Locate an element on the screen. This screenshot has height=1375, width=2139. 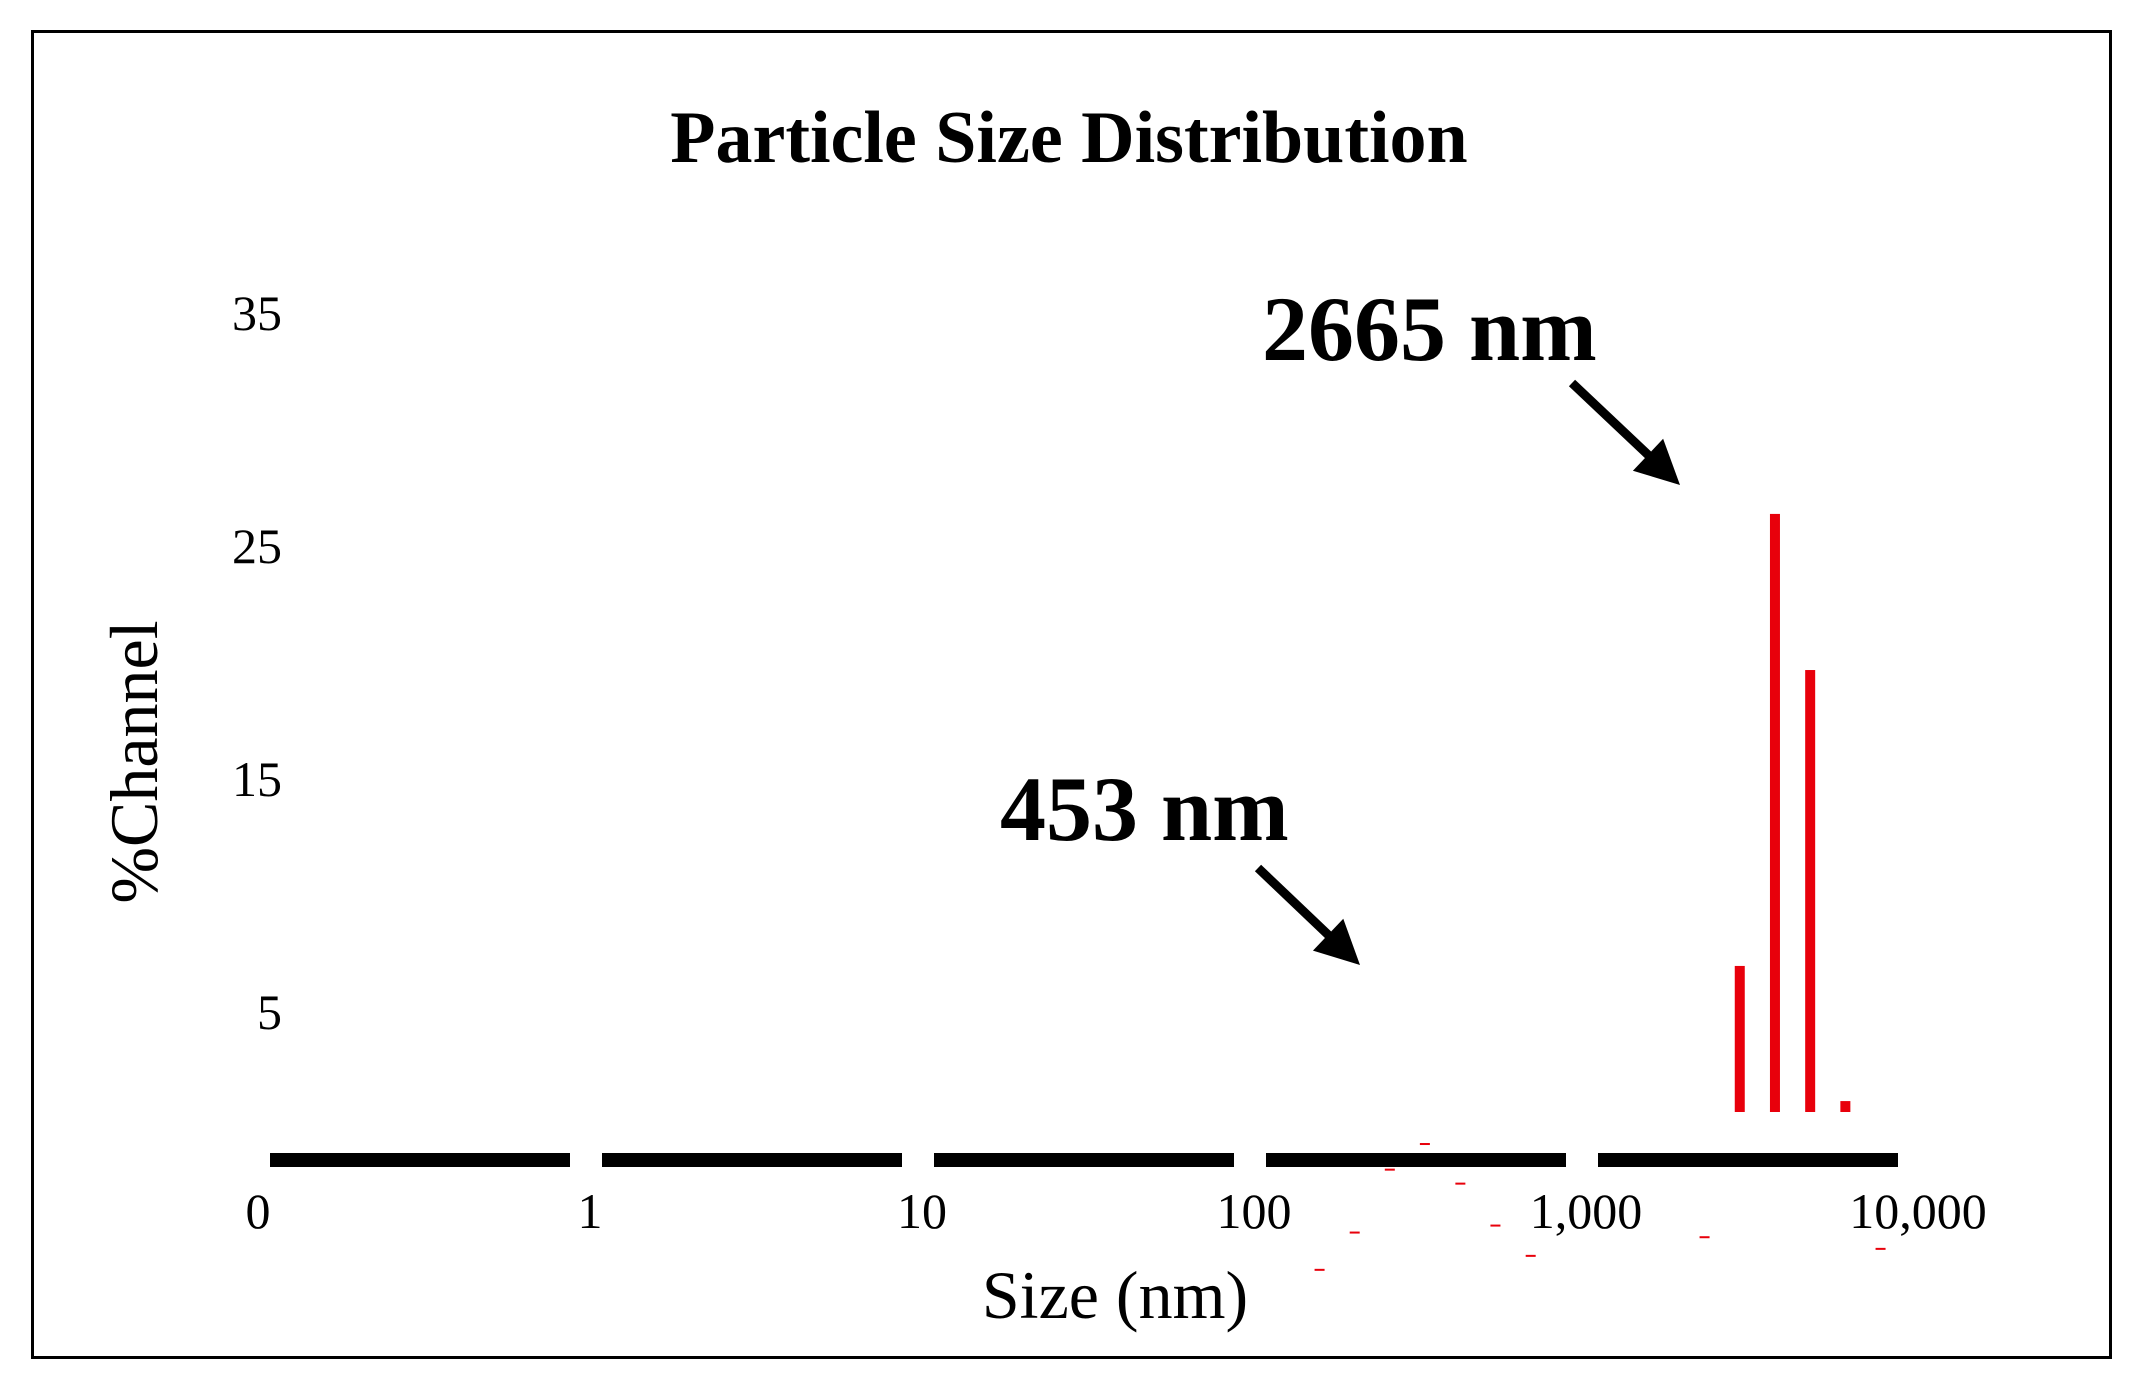
x-tick-label: 0 is located at coordinates (258, 1211).